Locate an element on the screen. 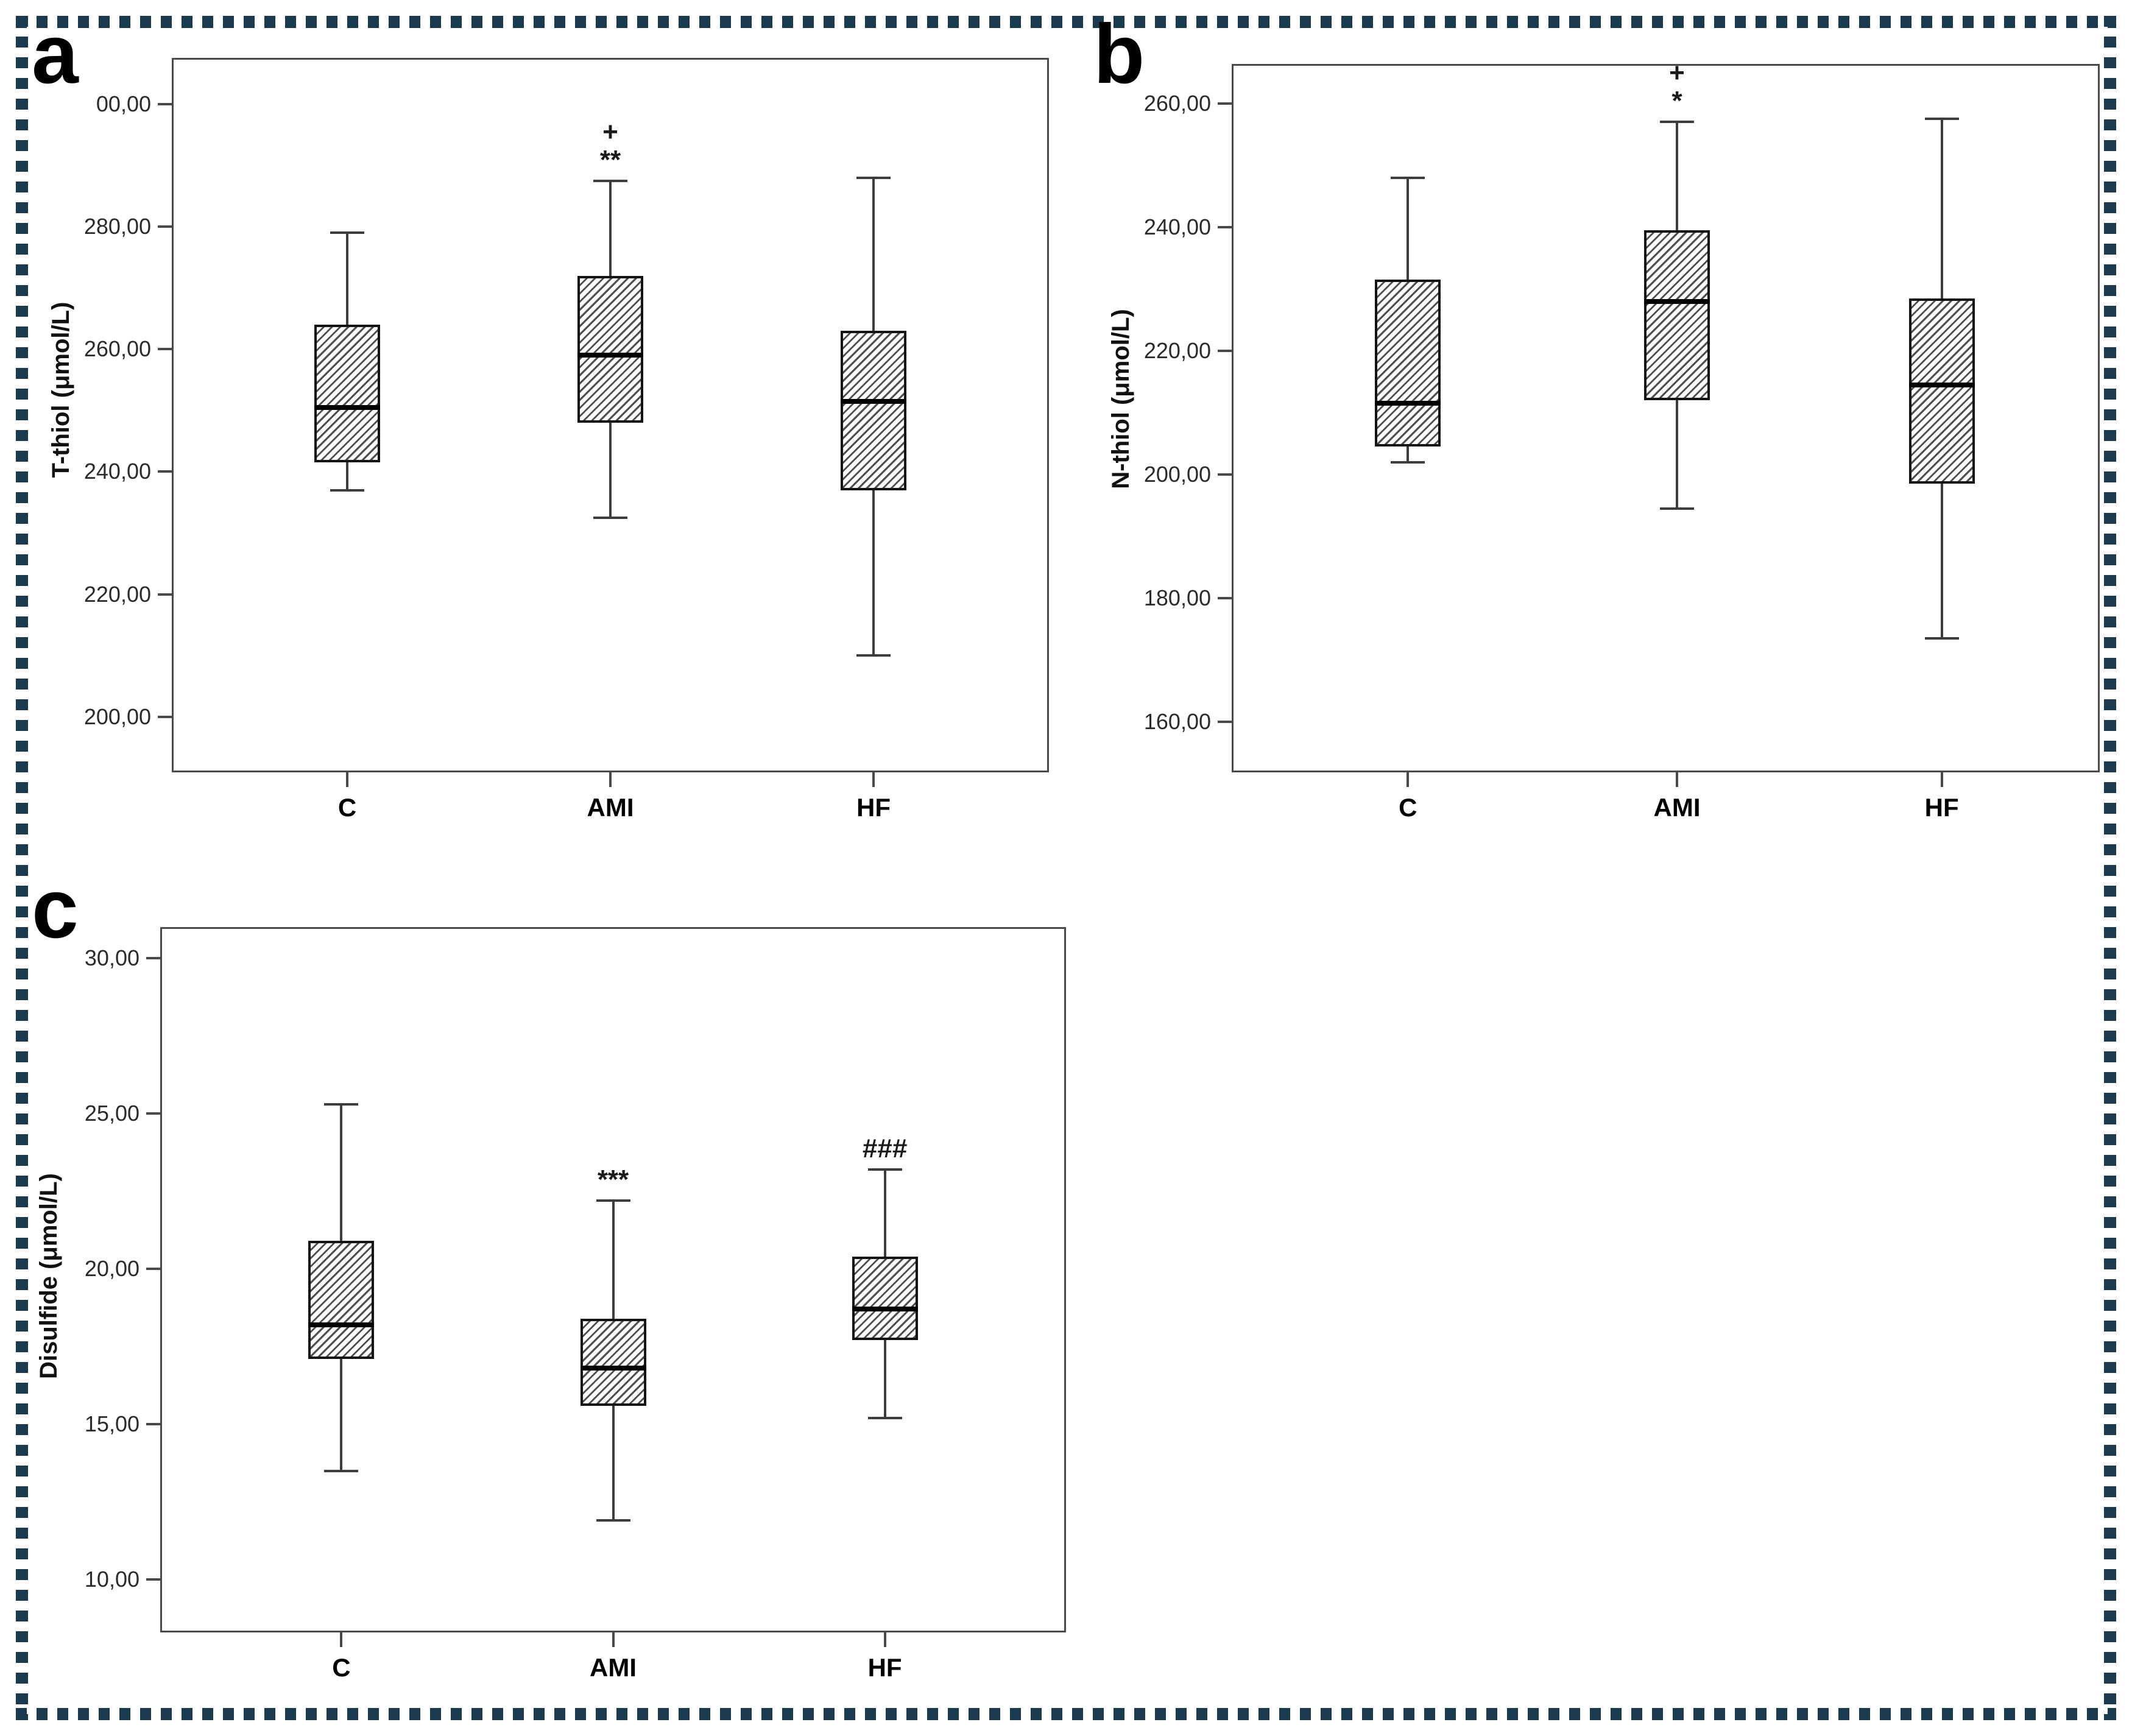 The height and width of the screenshot is (1736, 2132). y-tick-label: 160,00 is located at coordinates (1177, 721).